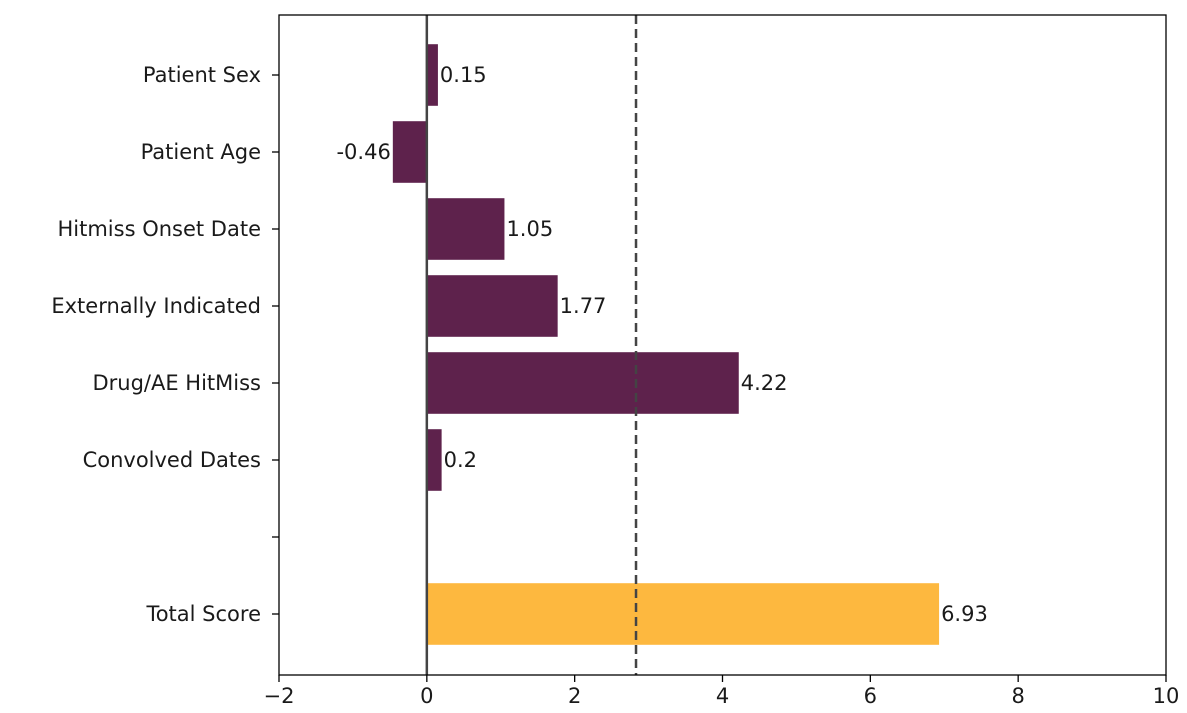  What do you see at coordinates (176, 383) in the screenshot?
I see `y-tick-label: Drug/AE HitMiss` at bounding box center [176, 383].